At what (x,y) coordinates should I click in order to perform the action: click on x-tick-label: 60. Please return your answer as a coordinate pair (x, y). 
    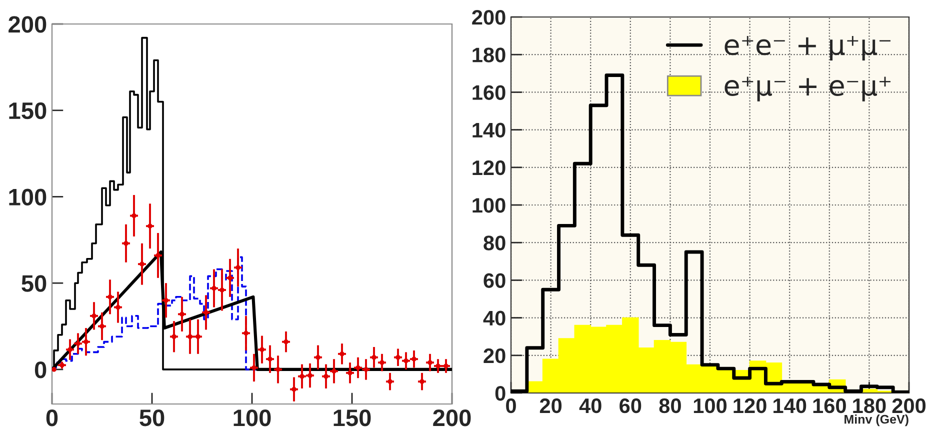
    Looking at the image, I should click on (631, 406).